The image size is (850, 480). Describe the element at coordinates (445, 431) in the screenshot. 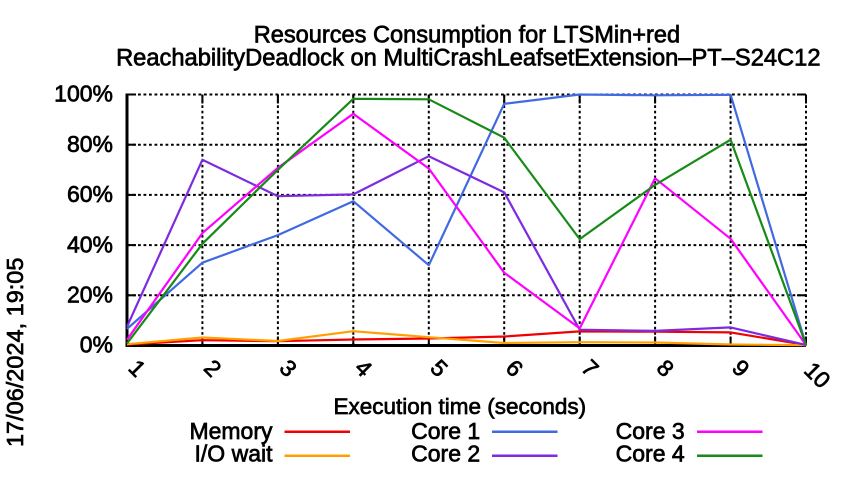

I see `svg-text: Core 1` at that location.